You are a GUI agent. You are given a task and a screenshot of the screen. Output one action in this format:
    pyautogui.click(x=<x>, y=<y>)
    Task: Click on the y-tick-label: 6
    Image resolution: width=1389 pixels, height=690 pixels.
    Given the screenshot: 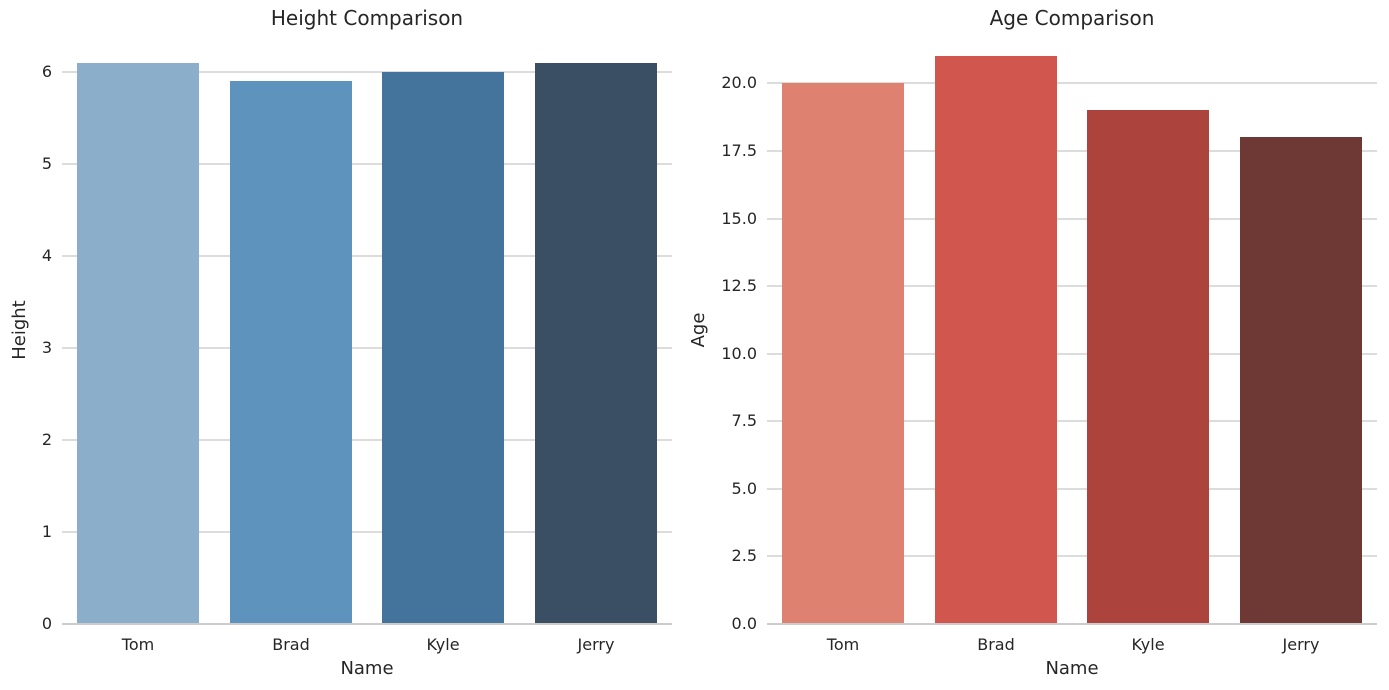 What is the action you would take?
    pyautogui.click(x=46, y=71)
    